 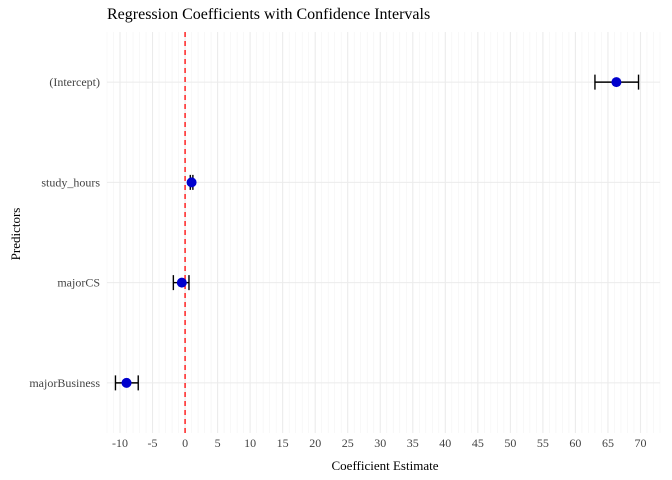 What do you see at coordinates (64, 383) in the screenshot?
I see `y-tick-label: majorBusiness` at bounding box center [64, 383].